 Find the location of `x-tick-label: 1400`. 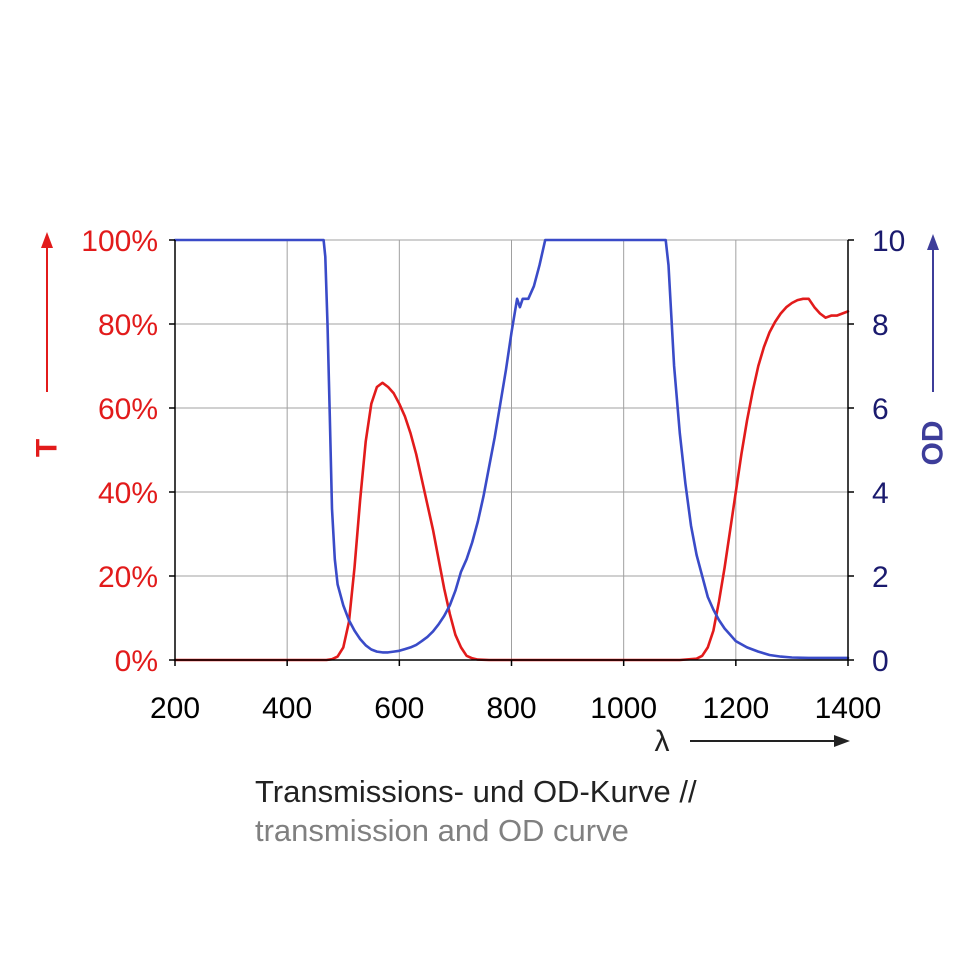

x-tick-label: 1400 is located at coordinates (848, 708).